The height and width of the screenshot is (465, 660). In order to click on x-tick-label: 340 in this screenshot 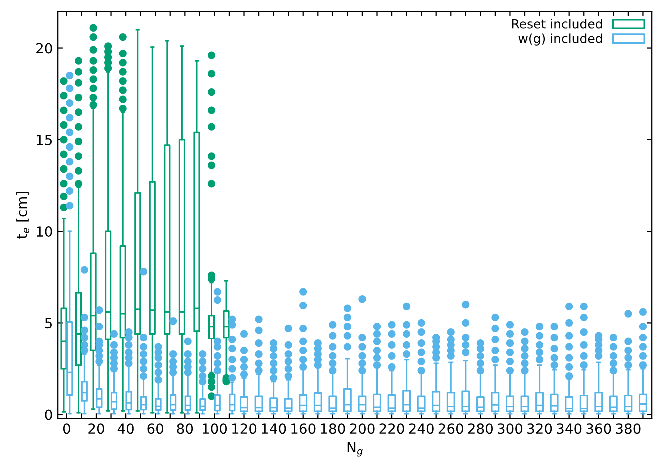, I will do `click(569, 429)`.